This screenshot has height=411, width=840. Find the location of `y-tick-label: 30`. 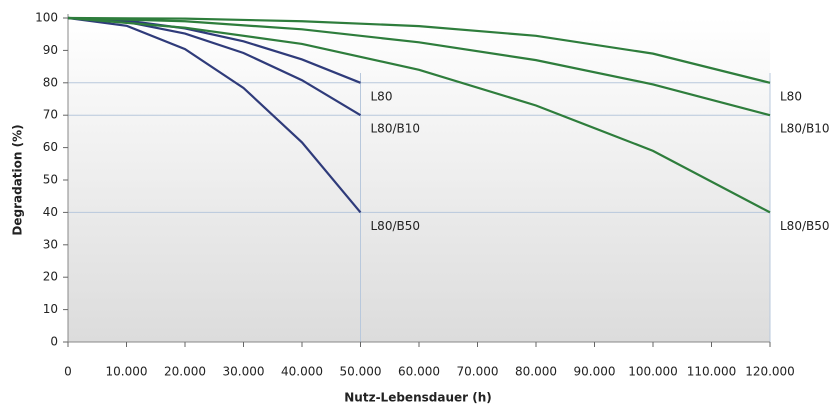

y-tick-label: 30 is located at coordinates (50, 244).